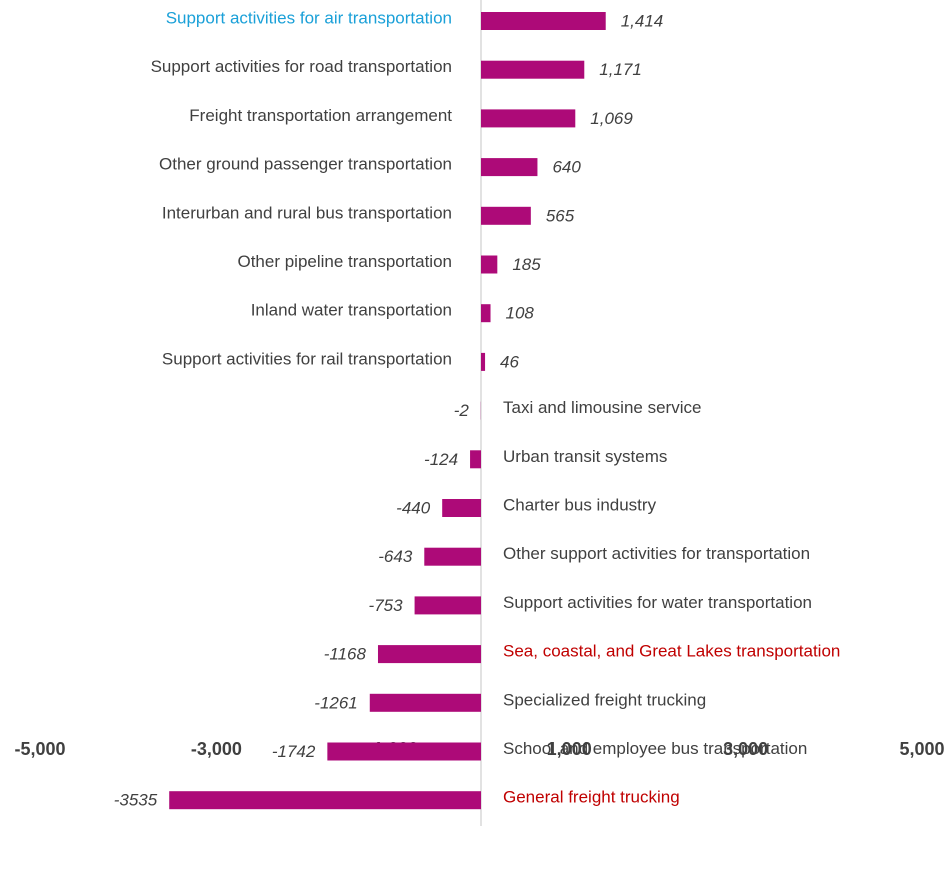  I want to click on value-label: 1,414, so click(642, 20).